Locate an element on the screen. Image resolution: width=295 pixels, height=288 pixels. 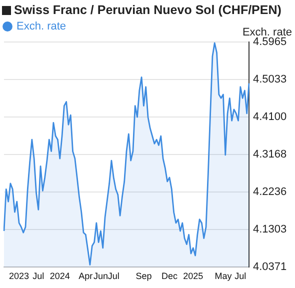
y-tick-label: 4.4100 is located at coordinates (270, 117).